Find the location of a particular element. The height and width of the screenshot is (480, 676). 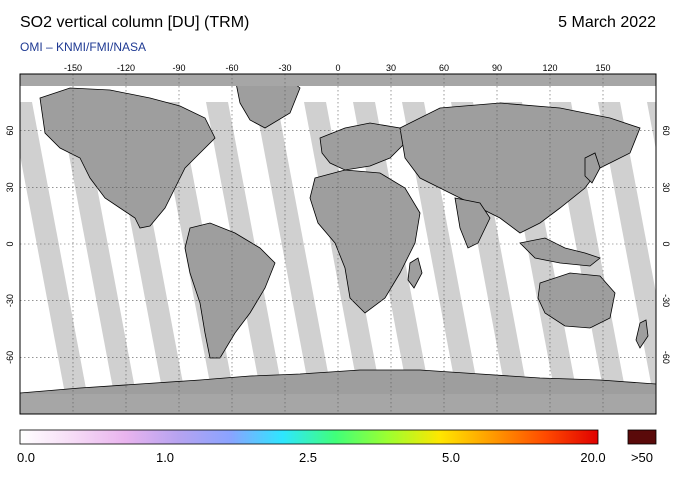

lon-tick-top: 60 is located at coordinates (444, 68).